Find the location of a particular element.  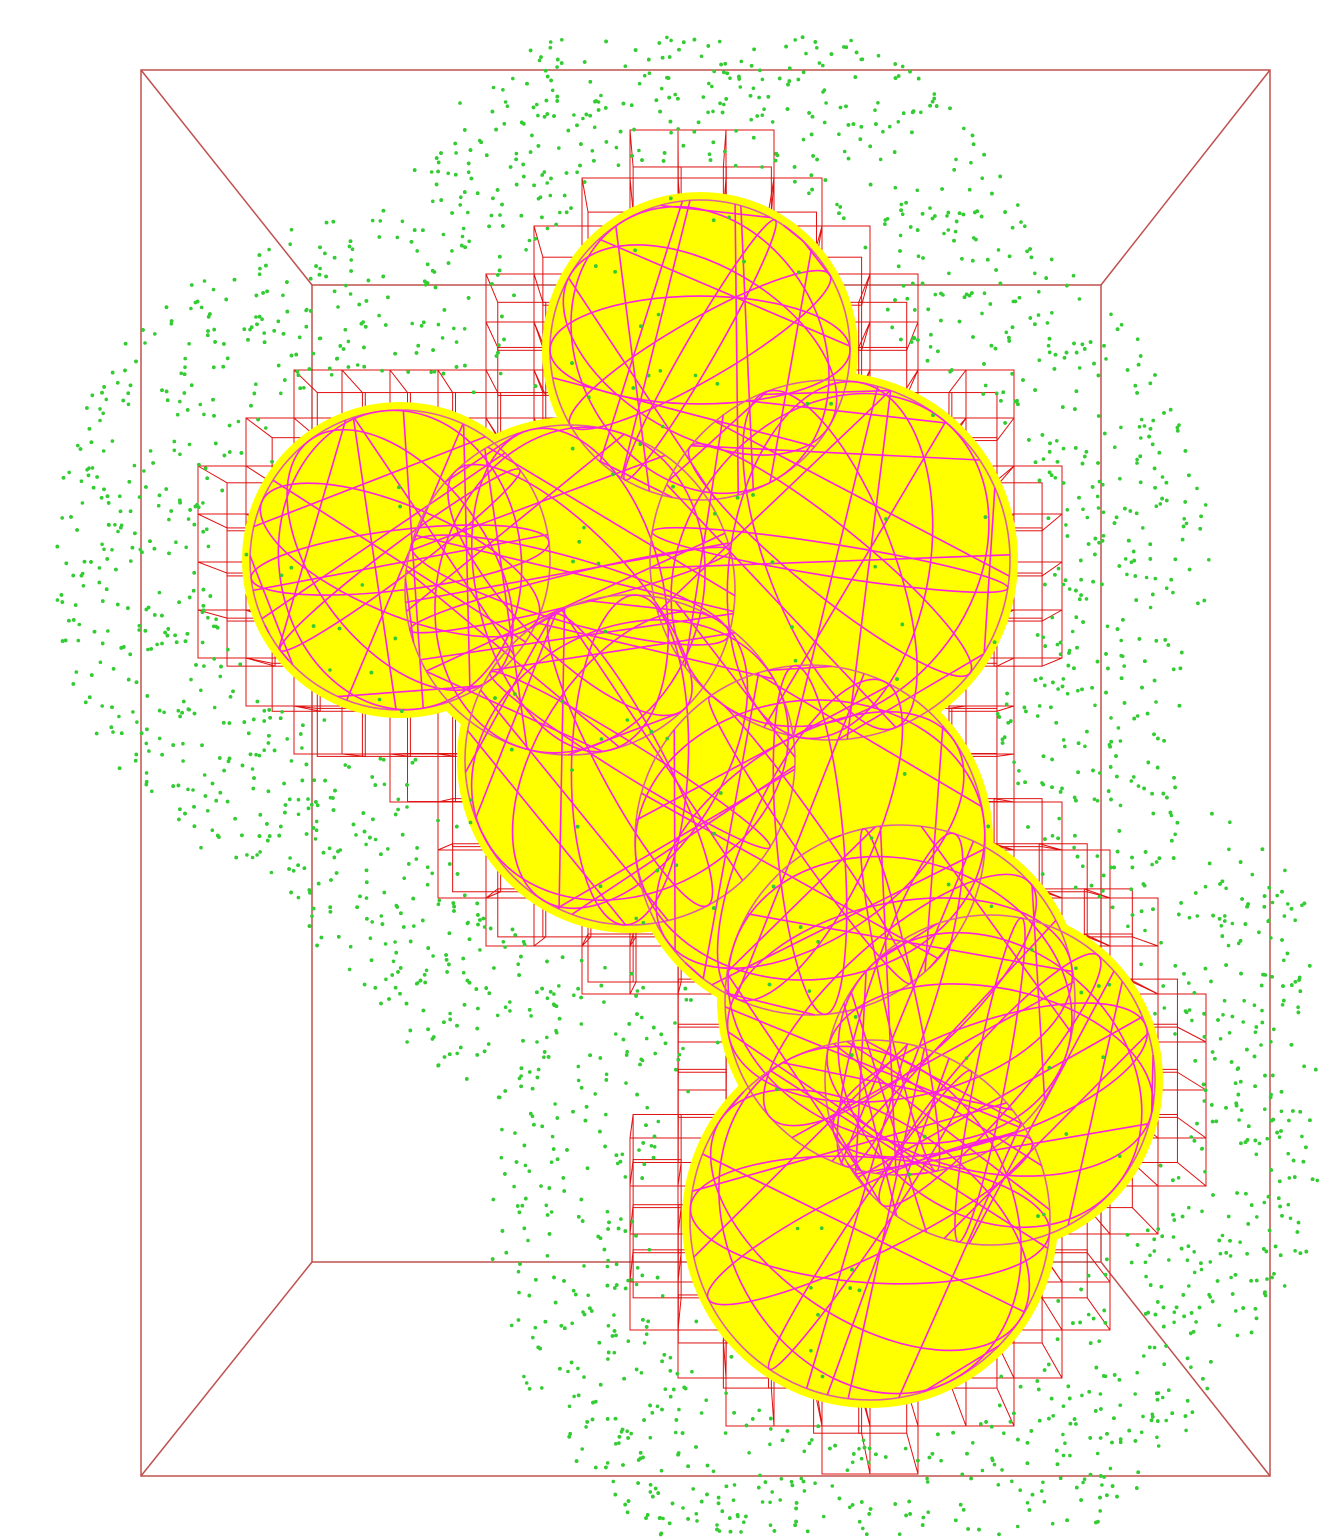

voxel-edge is located at coordinates (631, 940).